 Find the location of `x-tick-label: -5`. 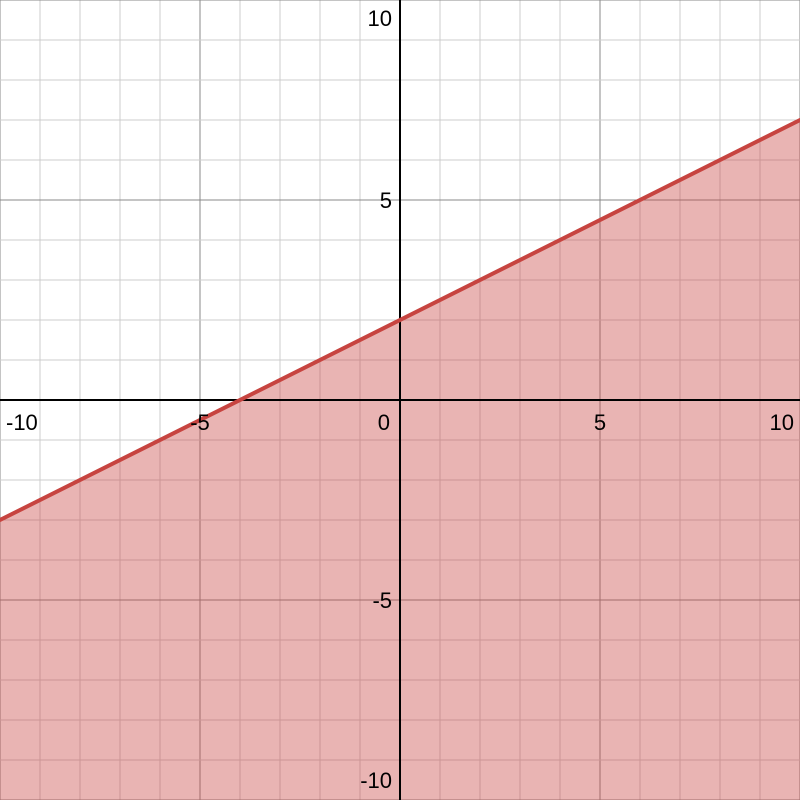

x-tick-label: -5 is located at coordinates (200, 422).